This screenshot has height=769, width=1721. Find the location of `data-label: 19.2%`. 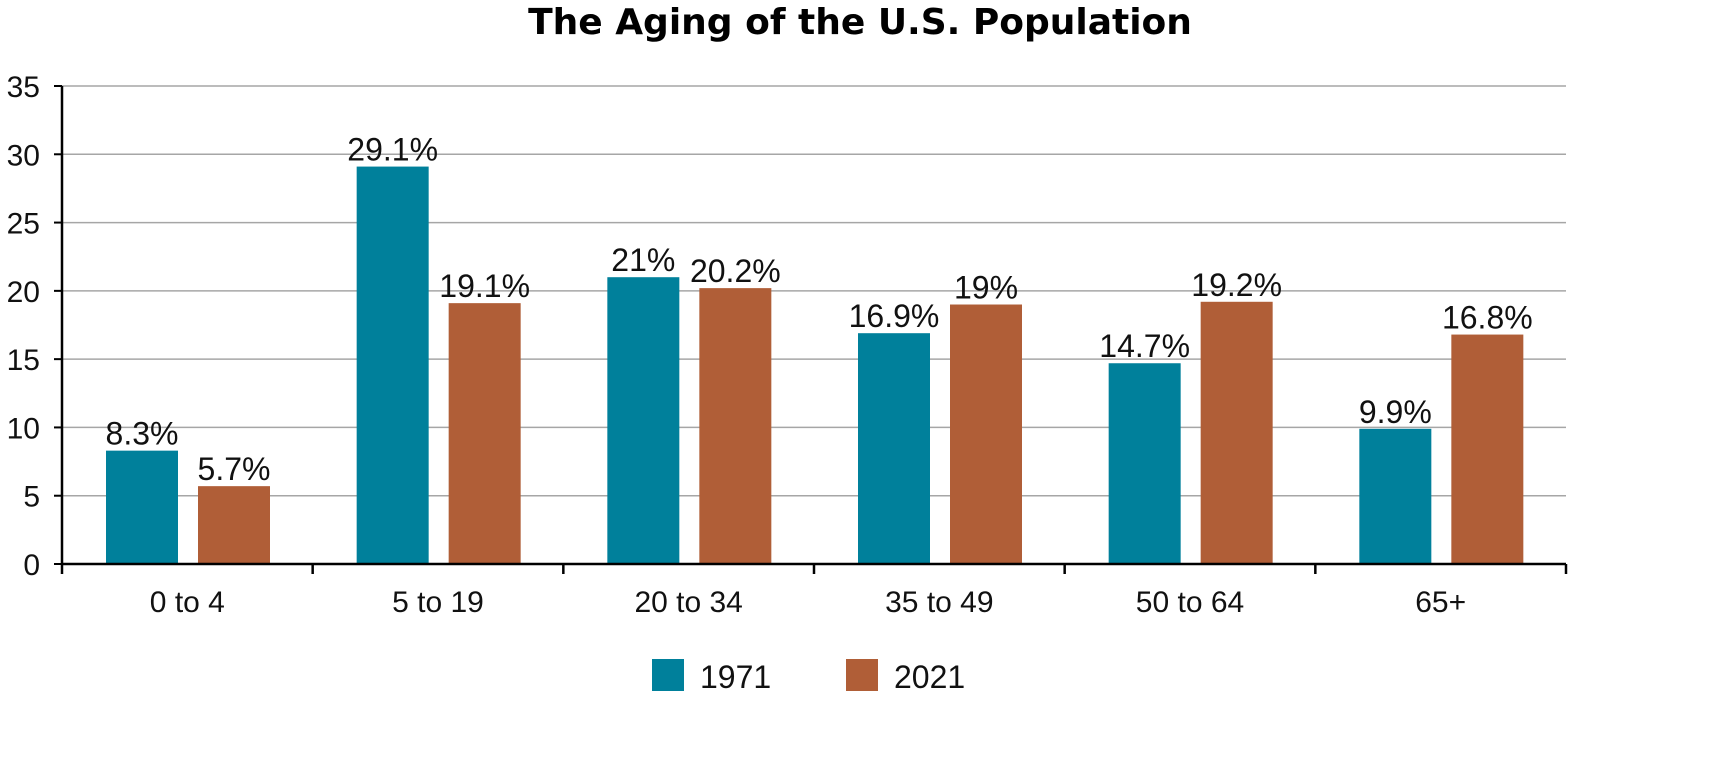

data-label: 19.2% is located at coordinates (1236, 285).